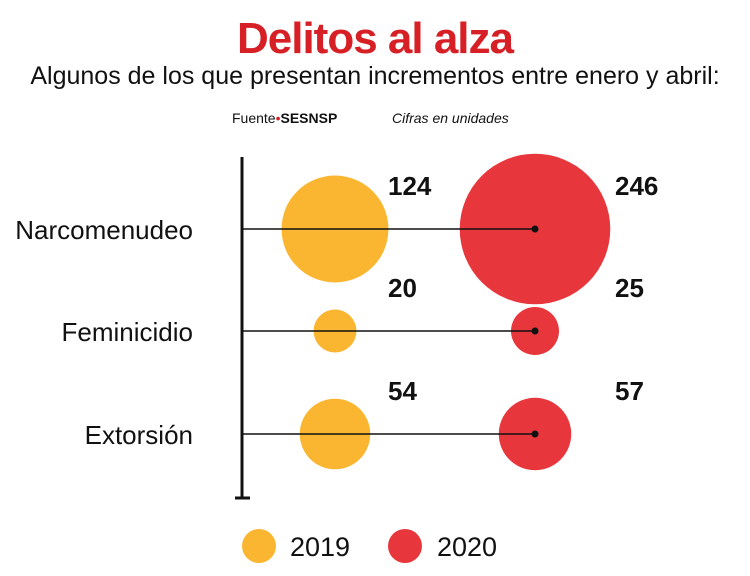 This screenshot has width=750, height=576. Describe the element at coordinates (629, 288) in the screenshot. I see `data-label: 25` at that location.